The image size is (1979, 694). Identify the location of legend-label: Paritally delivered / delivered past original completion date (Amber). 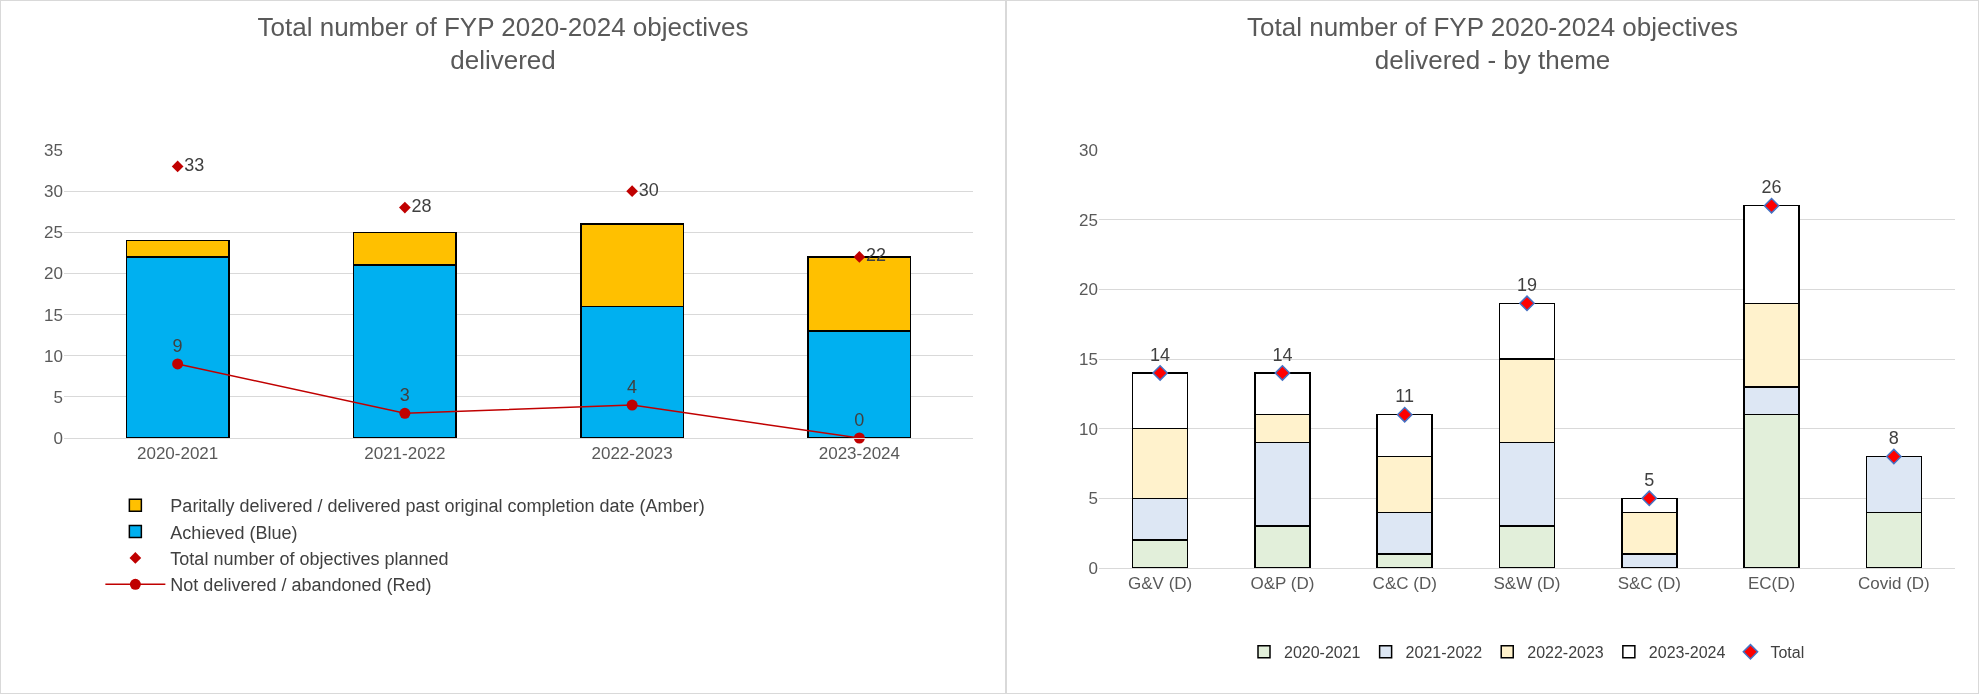
(437, 506).